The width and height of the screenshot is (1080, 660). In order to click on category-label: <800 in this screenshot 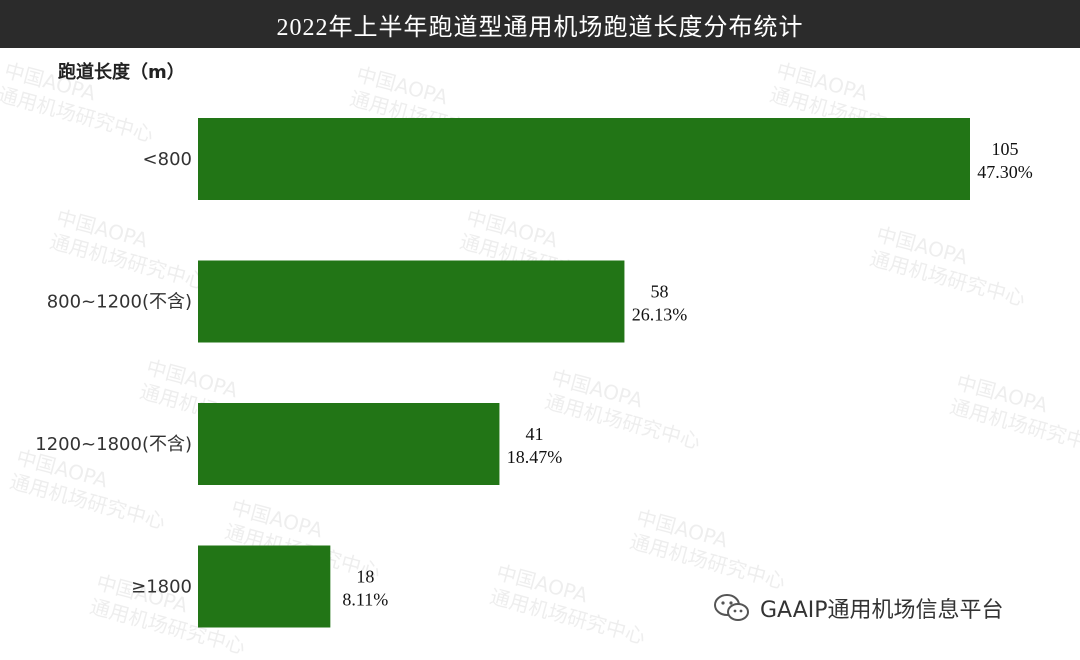, I will do `click(167, 159)`.